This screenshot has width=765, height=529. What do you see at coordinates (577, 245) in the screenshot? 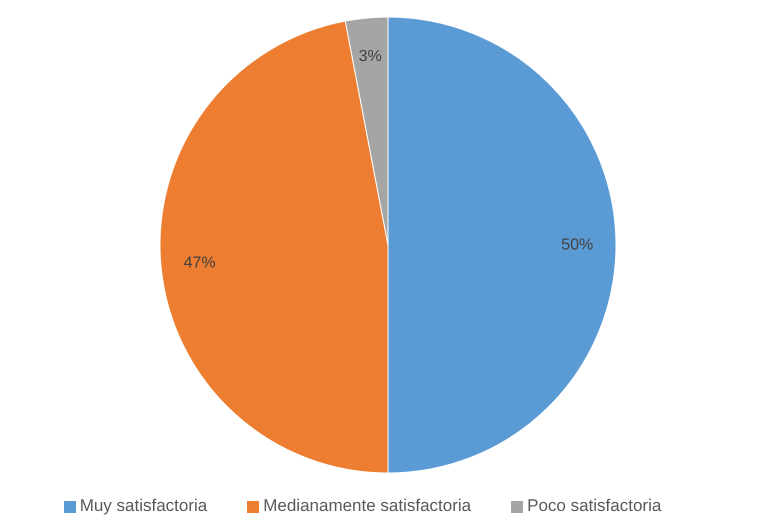
I see `data-label: 50%` at bounding box center [577, 245].